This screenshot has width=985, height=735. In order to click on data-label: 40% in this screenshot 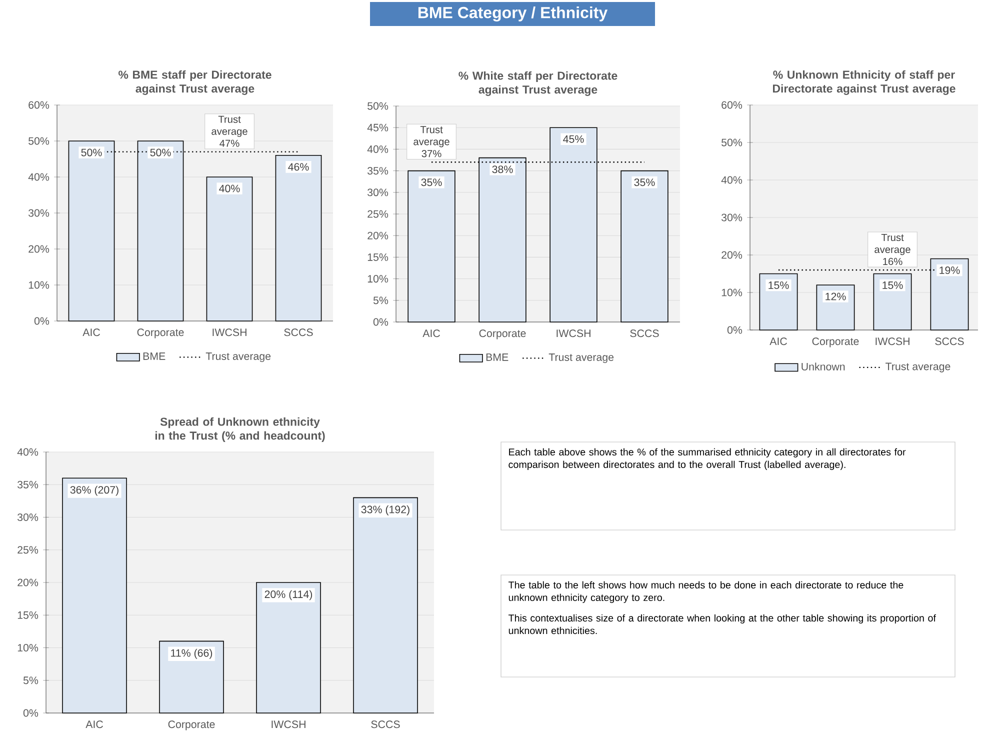, I will do `click(229, 188)`.